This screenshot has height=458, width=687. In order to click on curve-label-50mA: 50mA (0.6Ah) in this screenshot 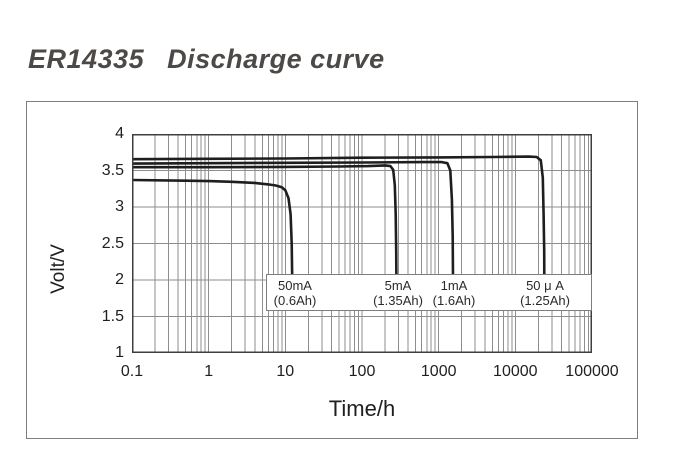, I will do `click(295, 291)`.